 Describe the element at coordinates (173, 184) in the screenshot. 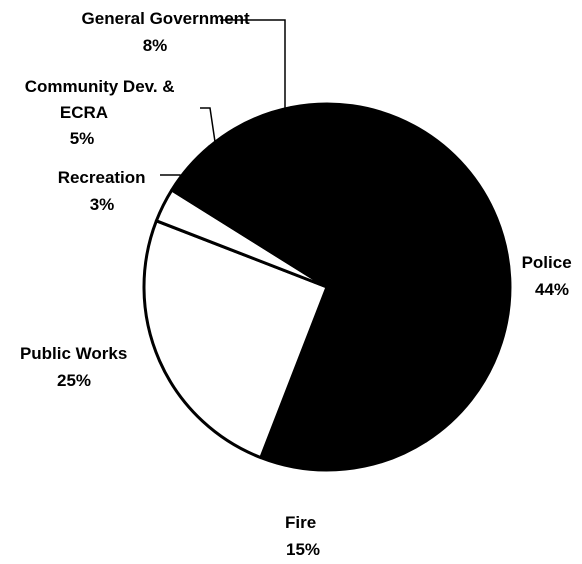

I see `leader-line-recreation` at that location.